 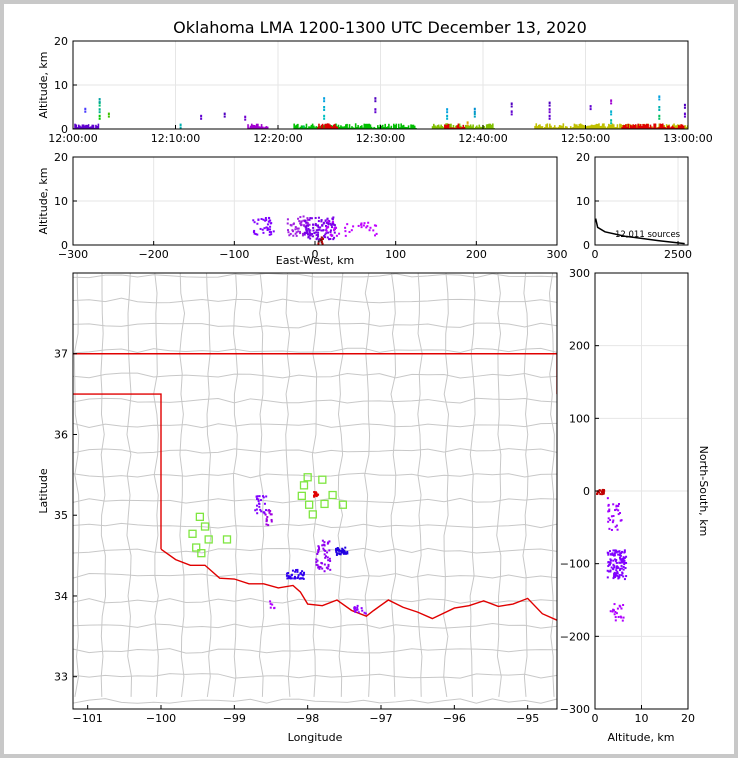 I want to click on state-border, so click(x=117, y=471).